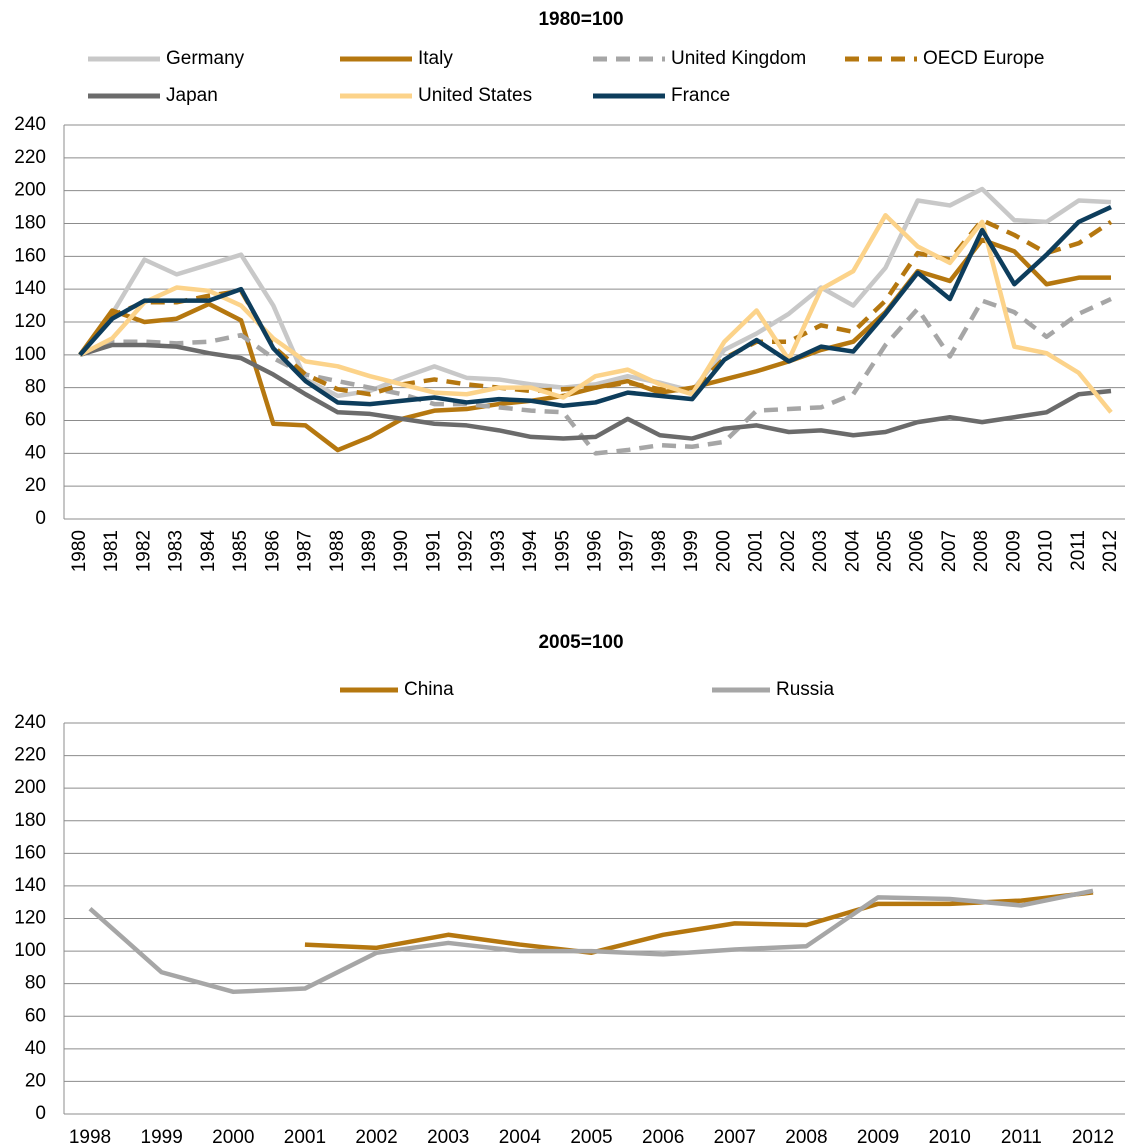 The height and width of the screenshot is (1147, 1125). I want to click on x-tick-label: 1996, so click(595, 551).